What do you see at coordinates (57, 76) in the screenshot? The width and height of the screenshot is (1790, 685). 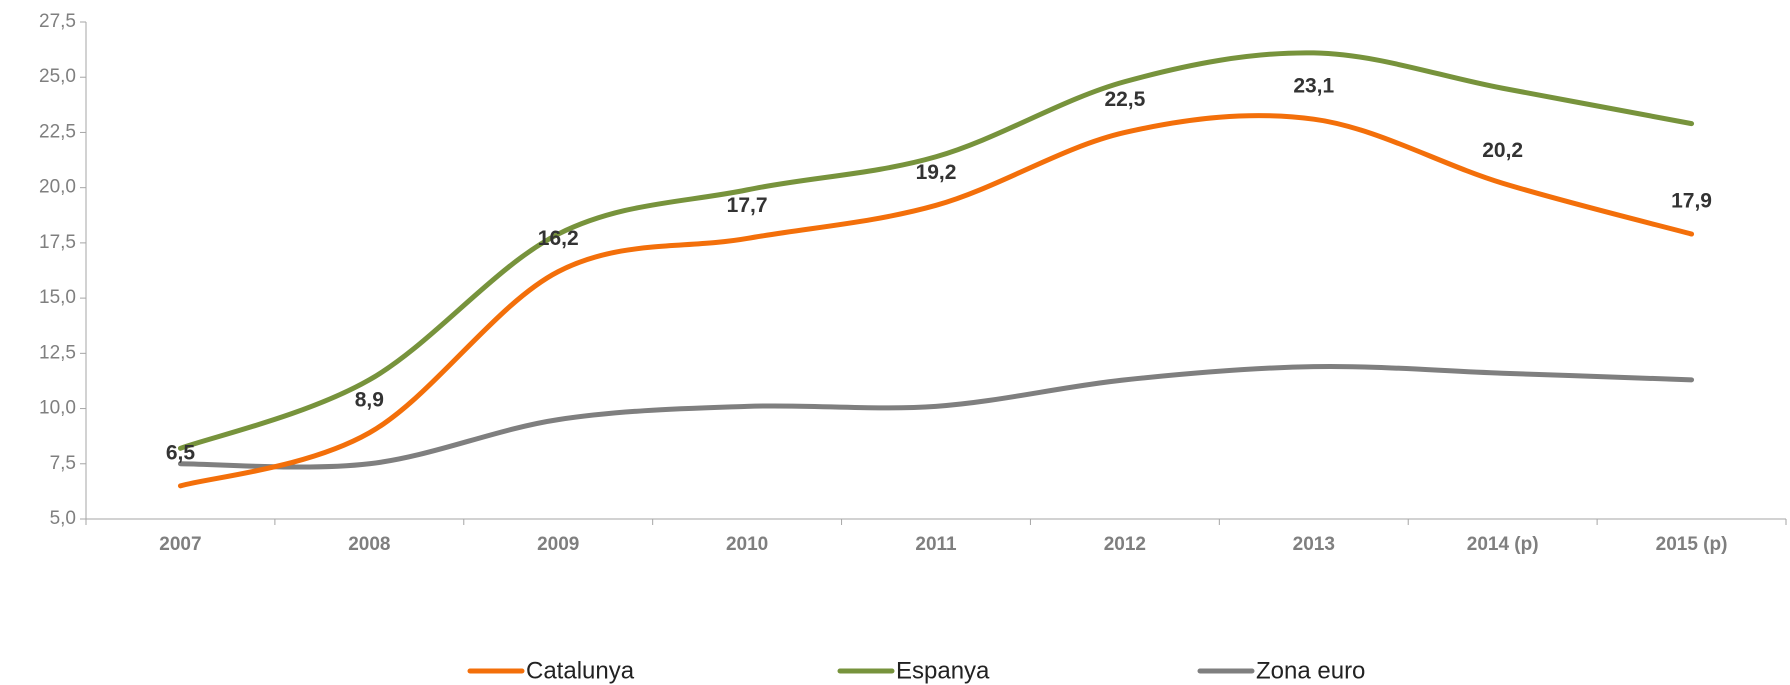 I see `y-tick-label: 25,0` at bounding box center [57, 76].